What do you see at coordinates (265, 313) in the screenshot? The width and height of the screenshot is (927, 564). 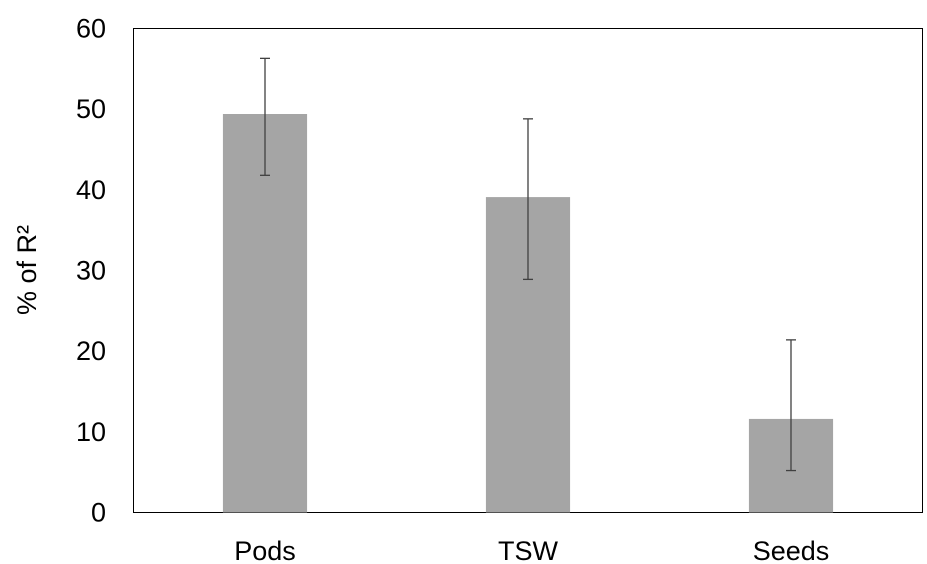 I see `bar-pods` at bounding box center [265, 313].